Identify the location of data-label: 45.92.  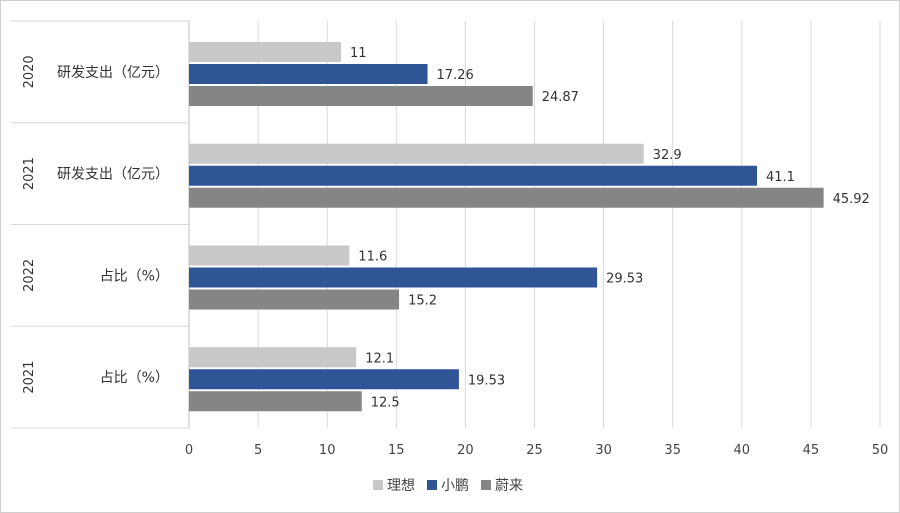
(851, 199).